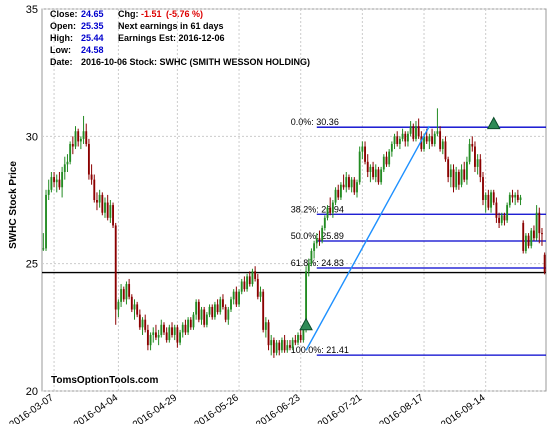  I want to click on x-tick-label: 2016-08-17, so click(402, 408).